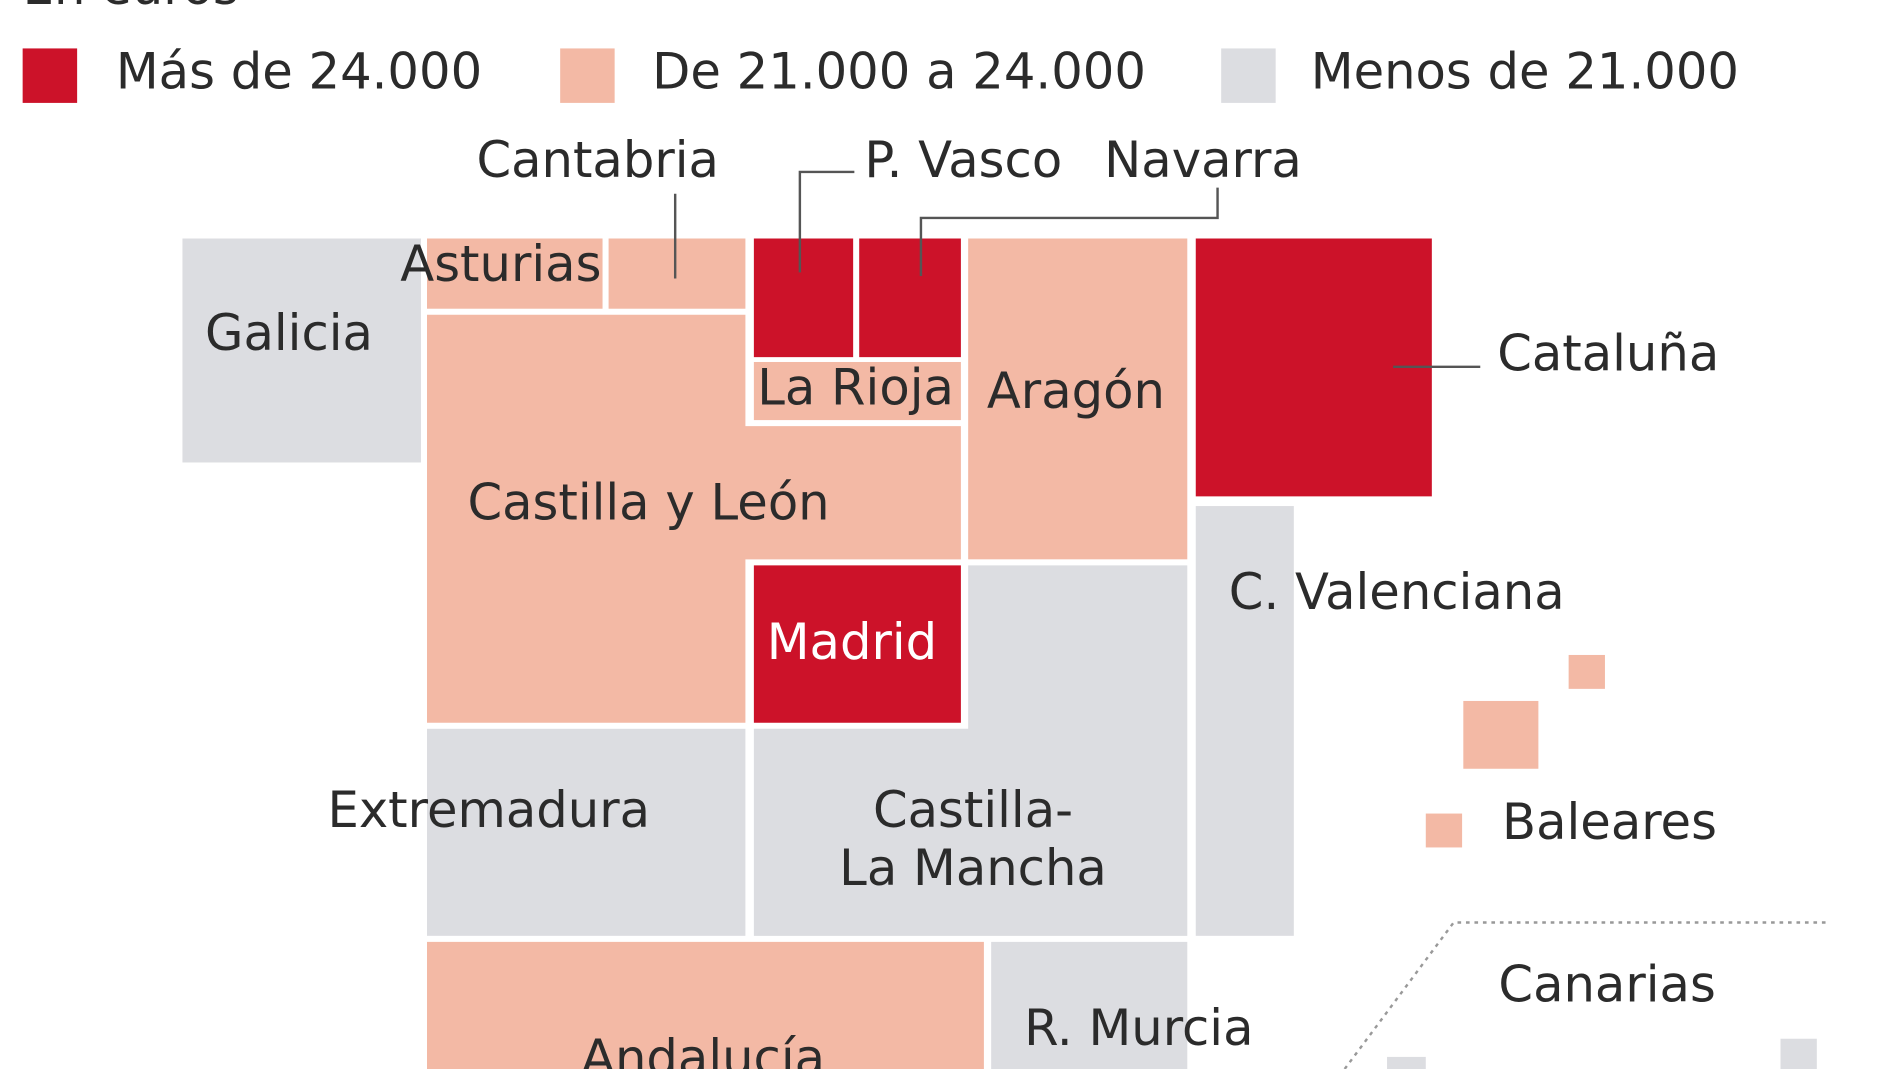 The width and height of the screenshot is (1900, 1069). Describe the element at coordinates (1244, 721) in the screenshot. I see `region-c-valenciana` at that location.